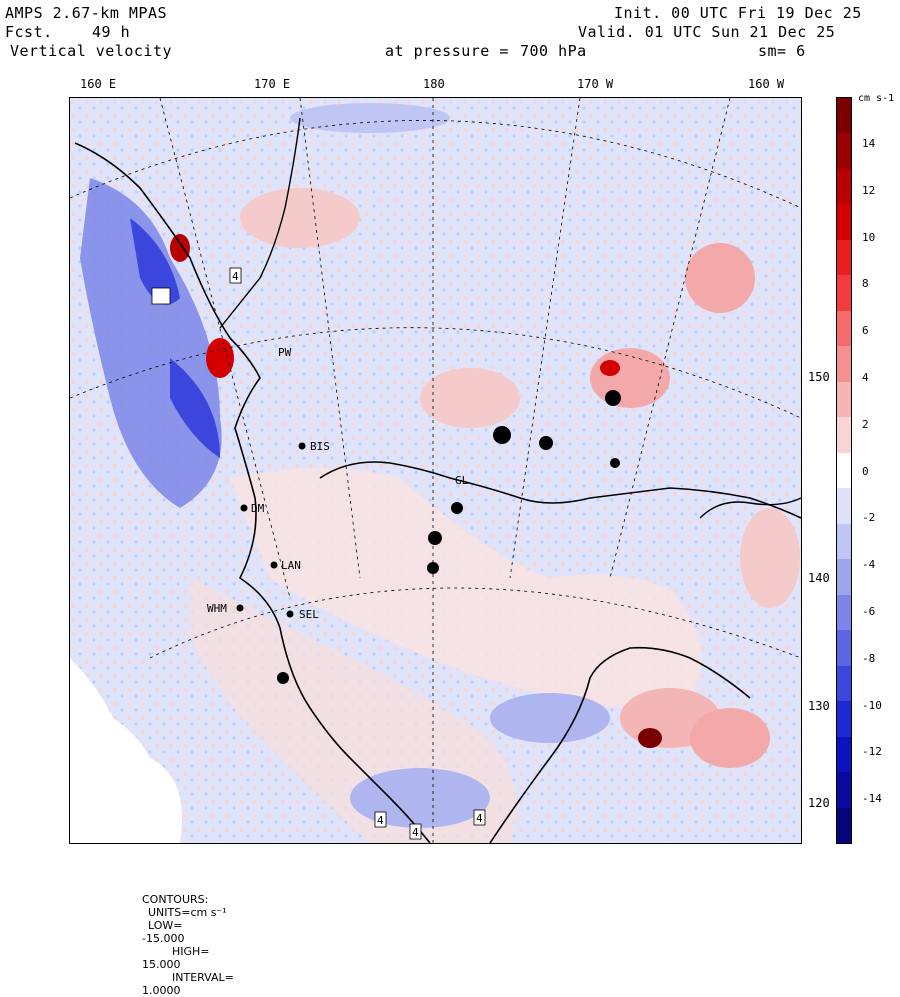  Describe the element at coordinates (161, 990) in the screenshot. I see `interval-value: 1.0000` at that location.